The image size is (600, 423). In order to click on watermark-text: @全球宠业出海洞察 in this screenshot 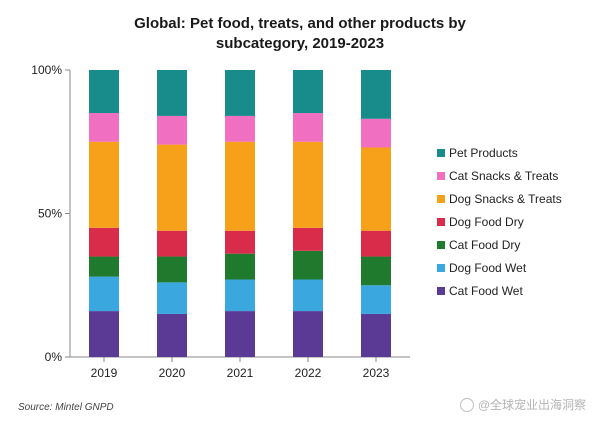, I will do `click(531, 405)`.